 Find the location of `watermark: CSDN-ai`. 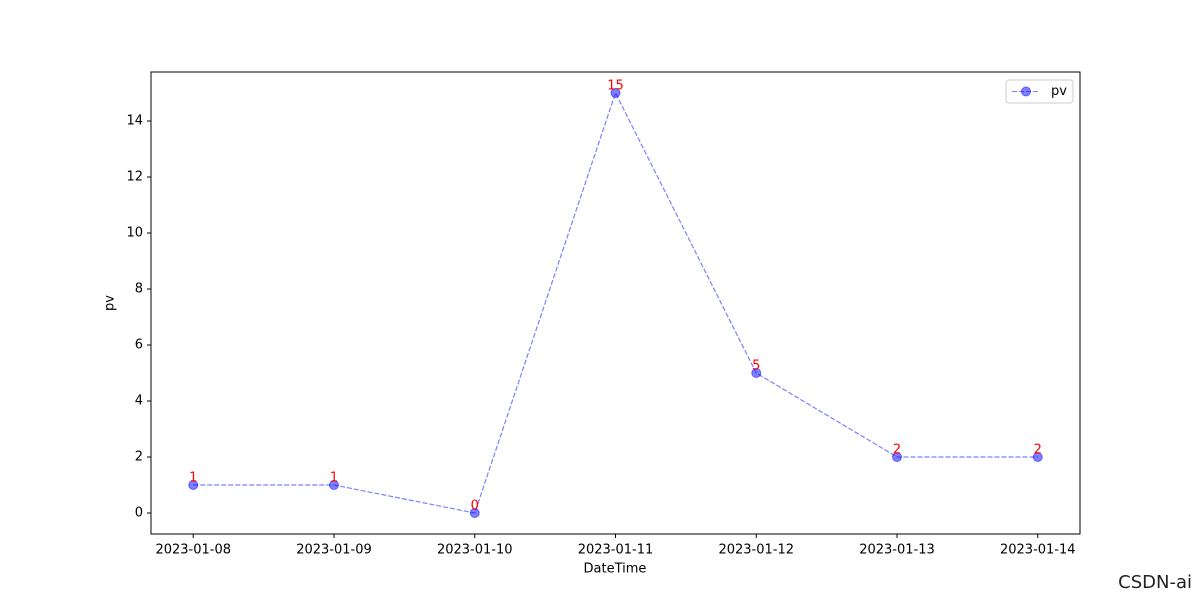

watermark: CSDN-ai is located at coordinates (1155, 582).